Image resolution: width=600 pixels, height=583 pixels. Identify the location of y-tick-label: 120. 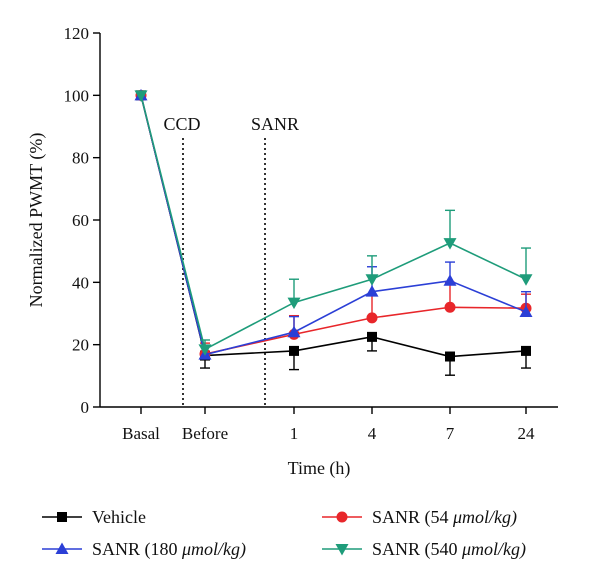
(77, 33).